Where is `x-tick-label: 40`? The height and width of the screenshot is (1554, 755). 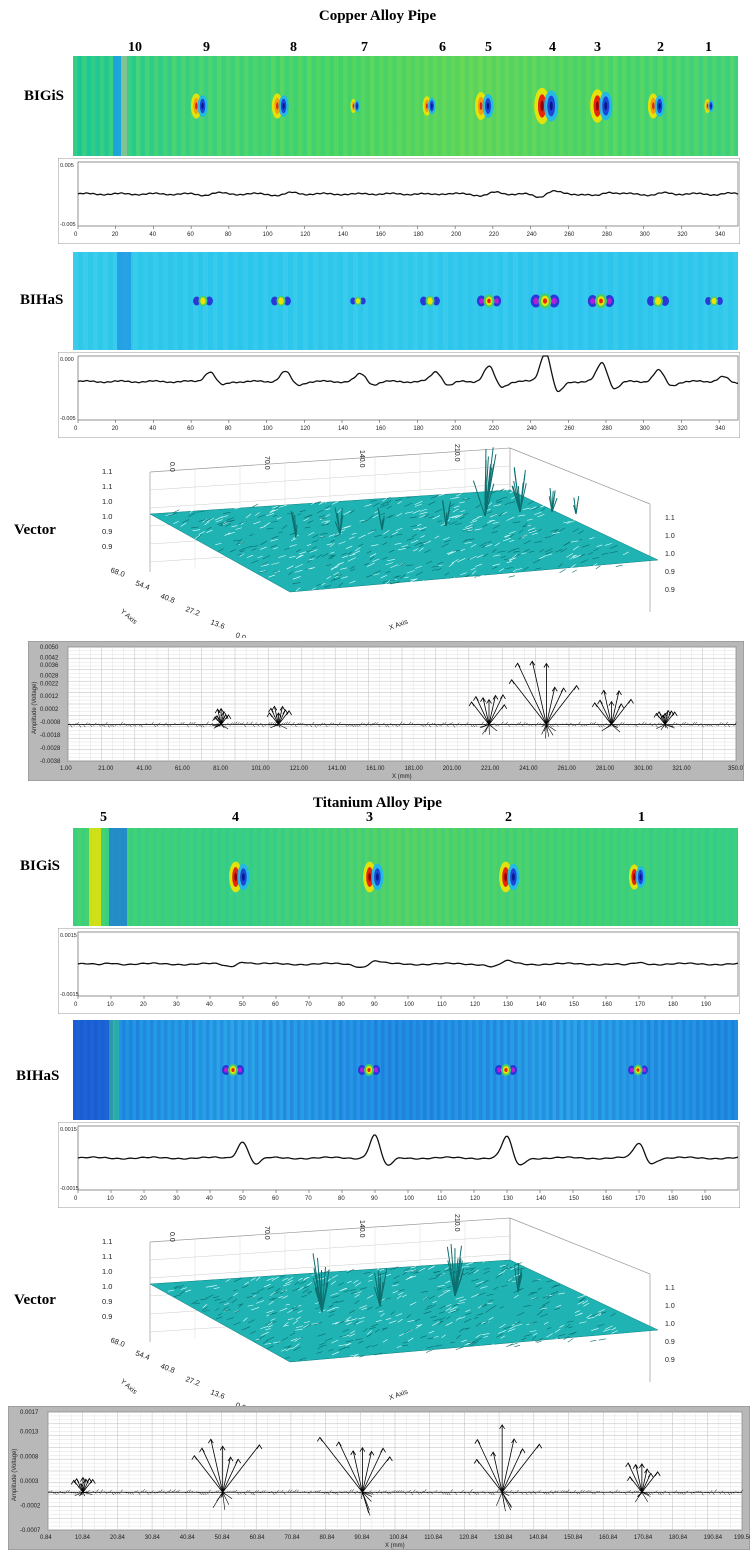
x-tick-label: 40 is located at coordinates (209, 1005).